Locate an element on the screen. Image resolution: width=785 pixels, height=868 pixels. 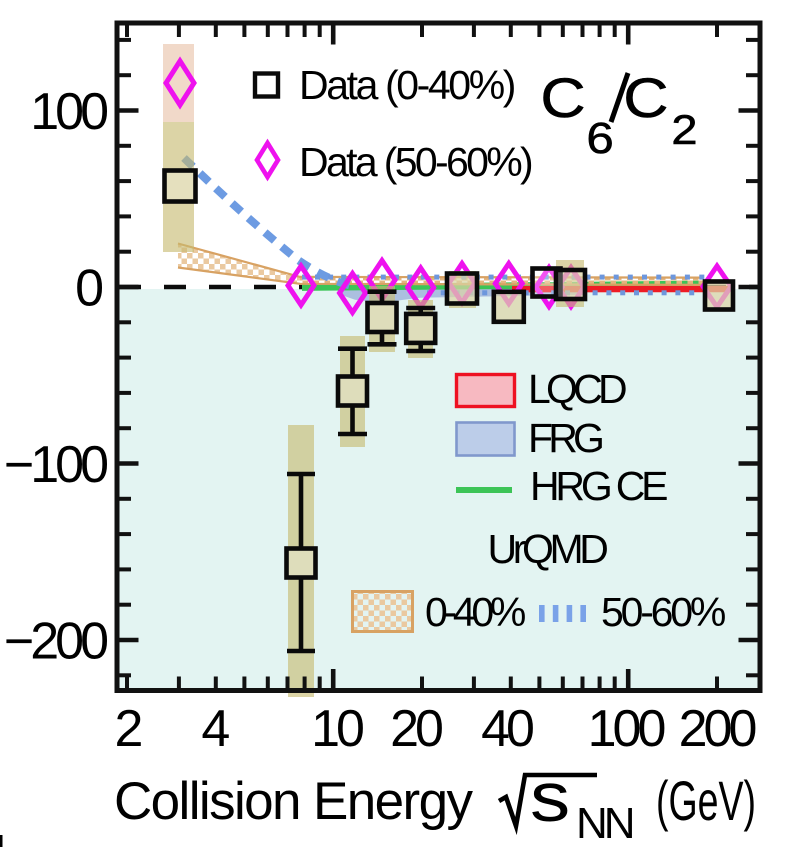
svg-text: UrQMD is located at coordinates (548, 549).